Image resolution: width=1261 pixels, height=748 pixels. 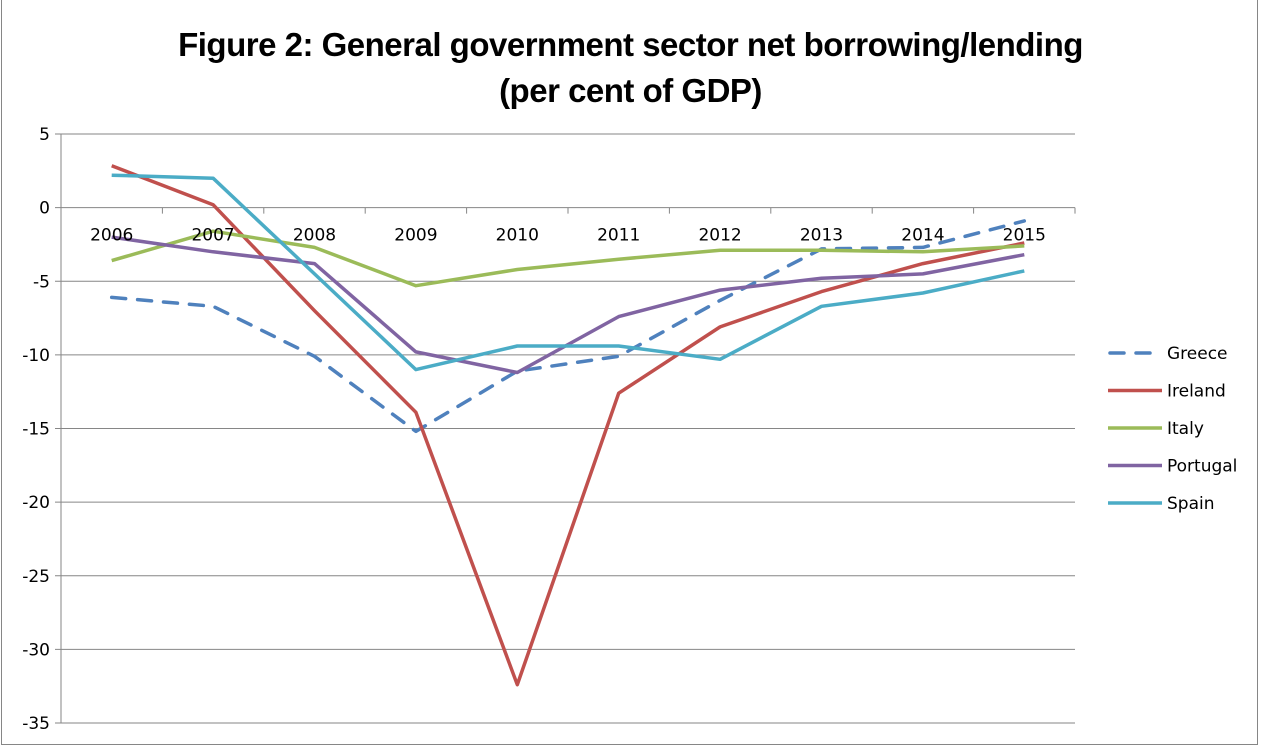 What do you see at coordinates (415, 236) in the screenshot?
I see `x-tick-label: 2009` at bounding box center [415, 236].